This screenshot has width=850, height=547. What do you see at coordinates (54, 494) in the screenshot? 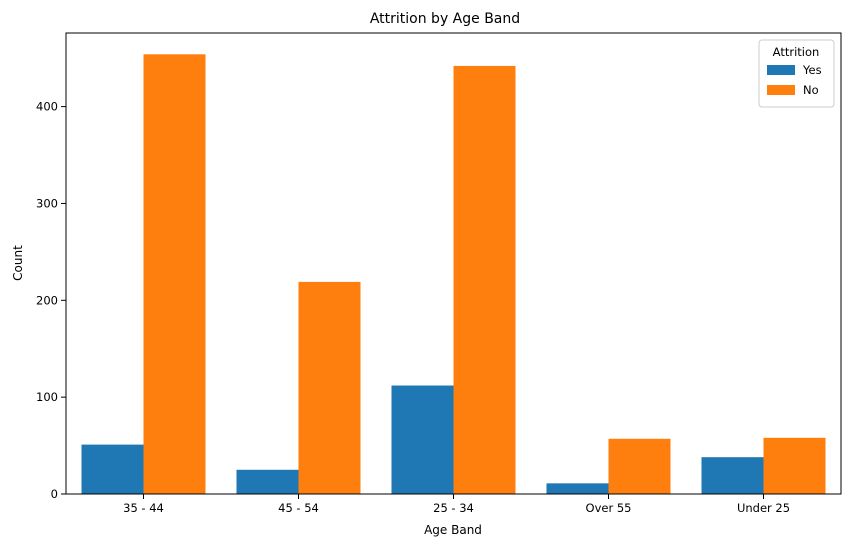
I see `y-tick-label-0: 0` at bounding box center [54, 494].